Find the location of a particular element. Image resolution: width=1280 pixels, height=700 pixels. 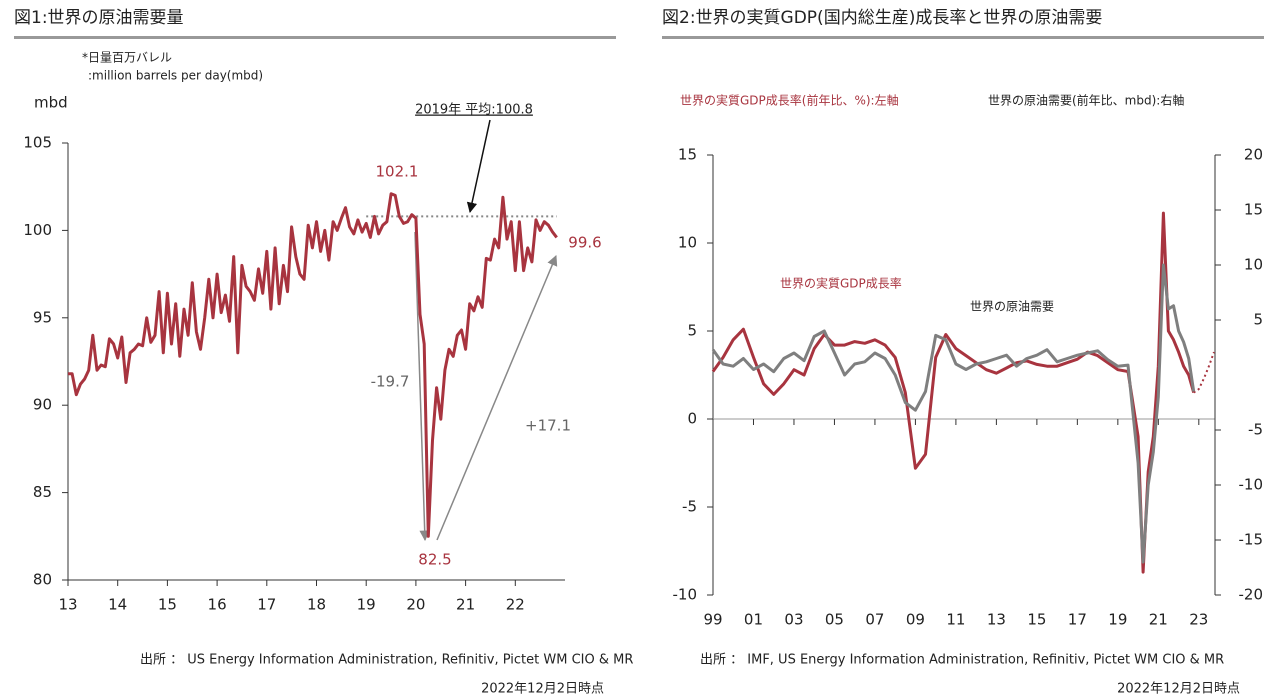

y2-tick-label: -20 is located at coordinates (1251, 595).